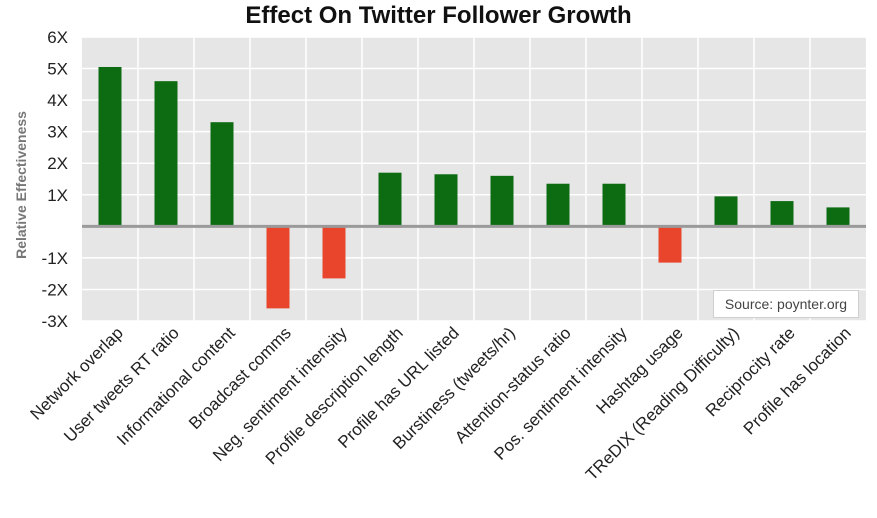 This screenshot has width=877, height=518. Describe the element at coordinates (57, 163) in the screenshot. I see `y-tick-label: 2X` at that location.